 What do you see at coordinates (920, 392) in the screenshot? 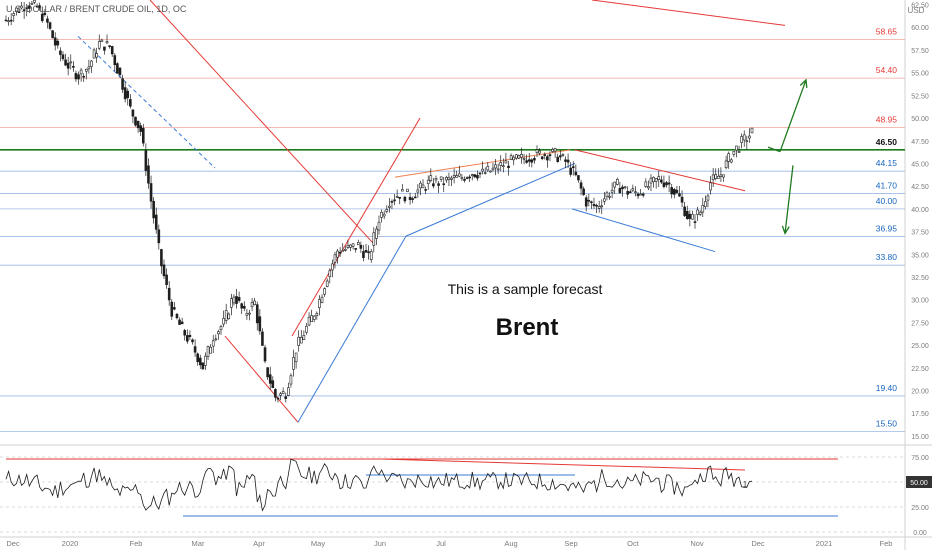
I see `price-tick-label: 20.00` at bounding box center [920, 392].